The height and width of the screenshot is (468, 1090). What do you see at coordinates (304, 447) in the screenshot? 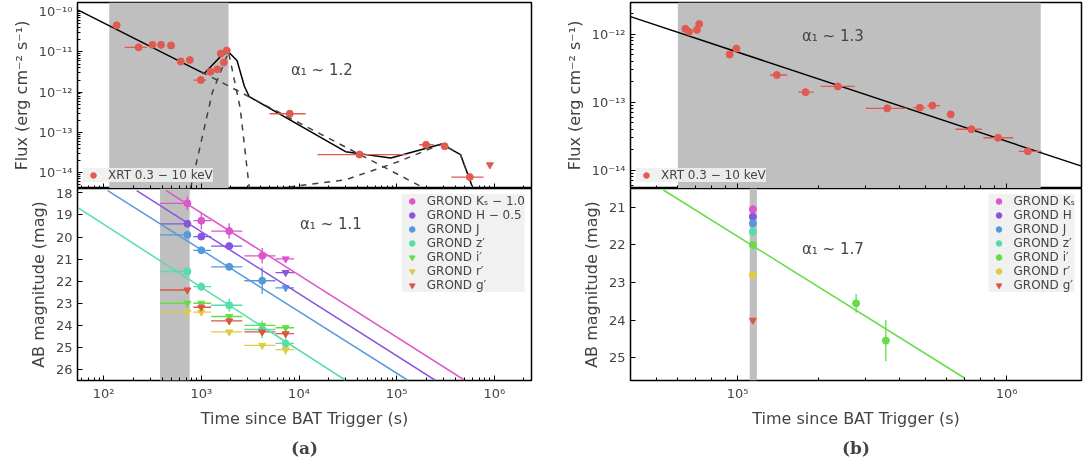
I see `text: (a)` at bounding box center [304, 447].